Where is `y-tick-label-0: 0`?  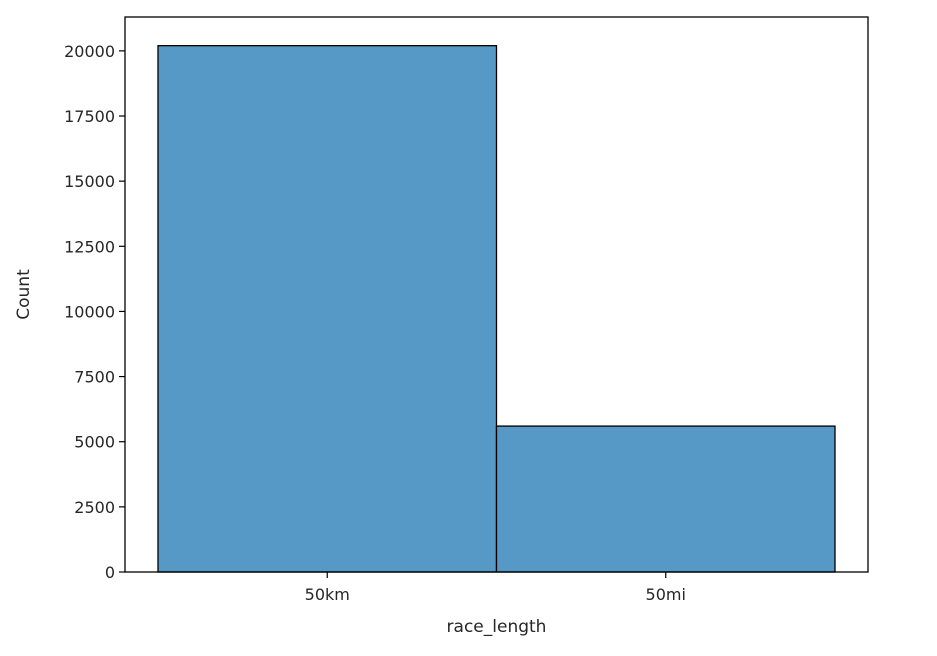 y-tick-label-0: 0 is located at coordinates (110, 572).